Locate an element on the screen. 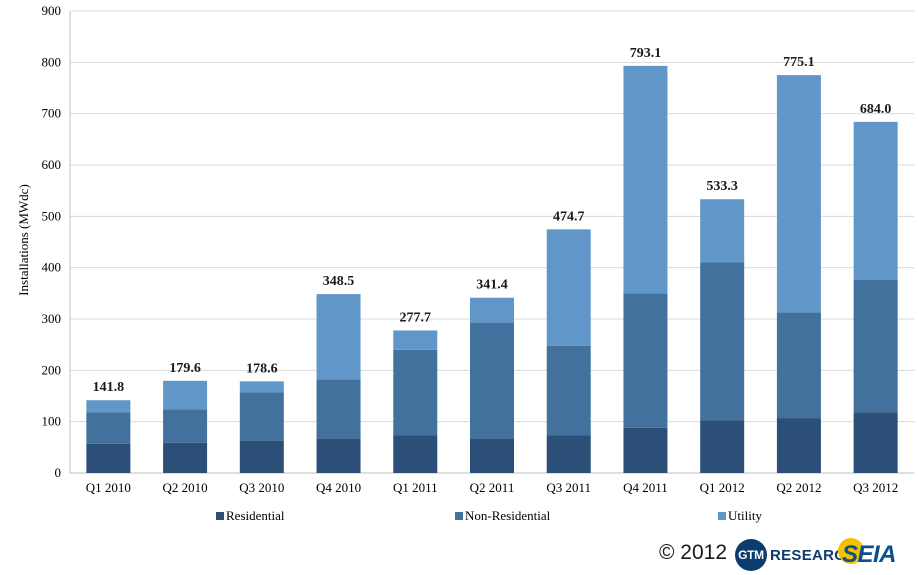 The image size is (918, 575). x-tick-label: Q4 2011 is located at coordinates (645, 487).